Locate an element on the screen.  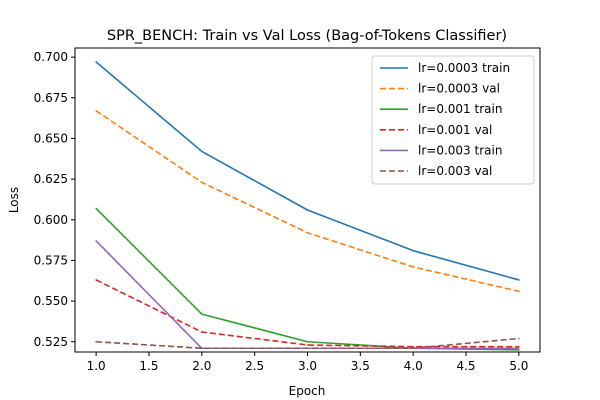
legend-label: lr=0.001 val is located at coordinates (455, 130).